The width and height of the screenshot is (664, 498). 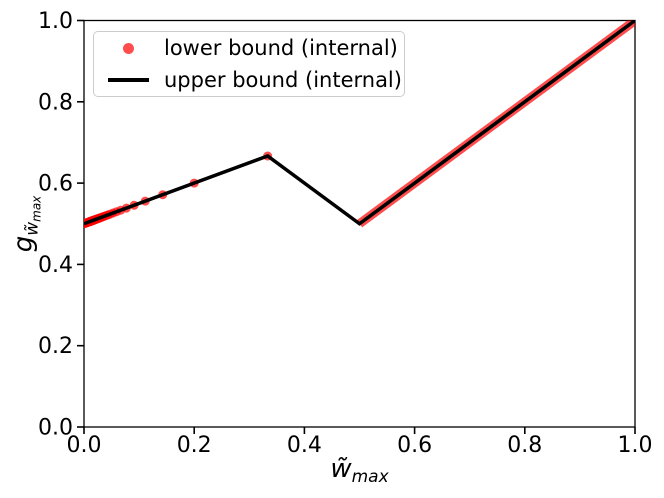 I want to click on y-tick-label: 1.0, so click(x=55, y=21).